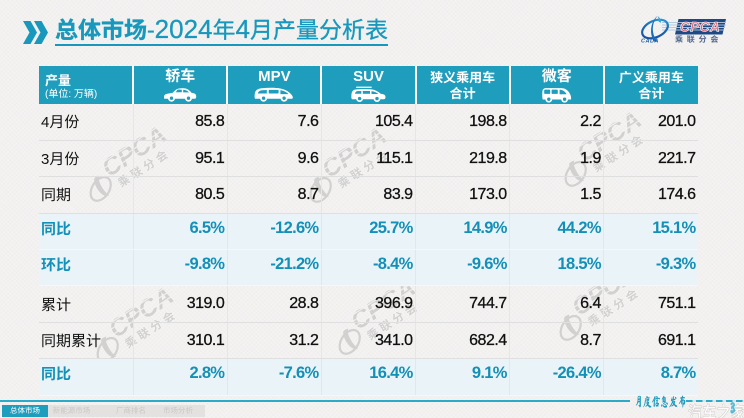 This screenshot has width=744, height=418. Describe the element at coordinates (650, 42) in the screenshot. I see `svg-text: CADA` at that location.